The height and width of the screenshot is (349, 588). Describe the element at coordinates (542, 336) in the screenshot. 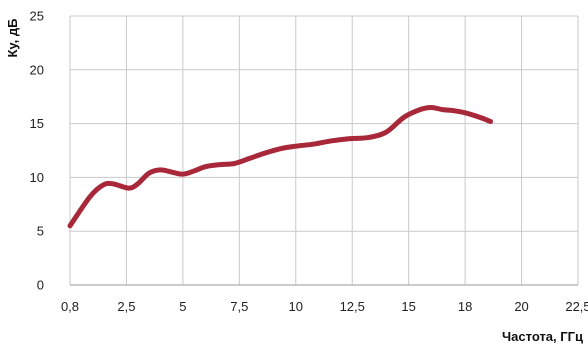

I see `x-axis-label: Частота, ГГц` at that location.